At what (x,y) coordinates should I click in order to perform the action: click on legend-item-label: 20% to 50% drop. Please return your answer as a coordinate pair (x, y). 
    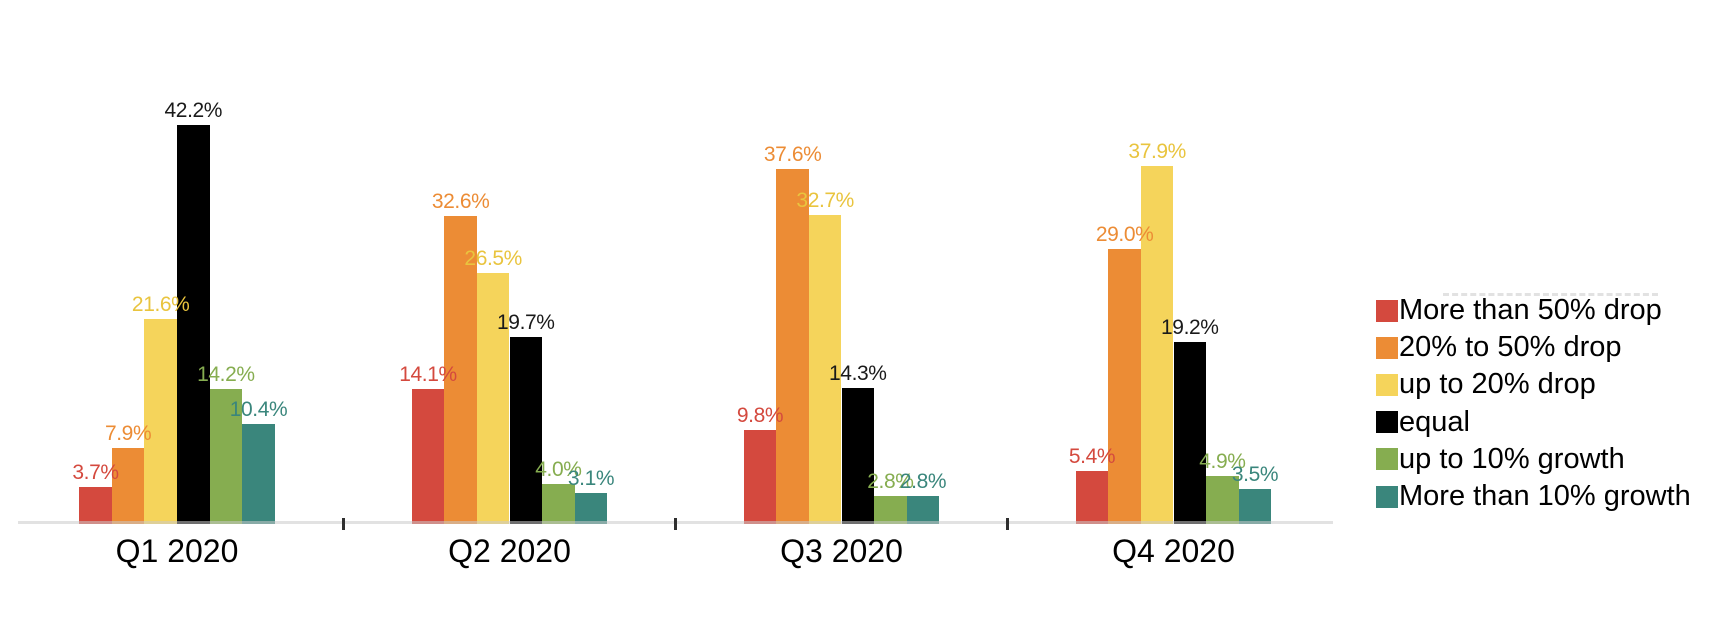
    Looking at the image, I should click on (1510, 347).